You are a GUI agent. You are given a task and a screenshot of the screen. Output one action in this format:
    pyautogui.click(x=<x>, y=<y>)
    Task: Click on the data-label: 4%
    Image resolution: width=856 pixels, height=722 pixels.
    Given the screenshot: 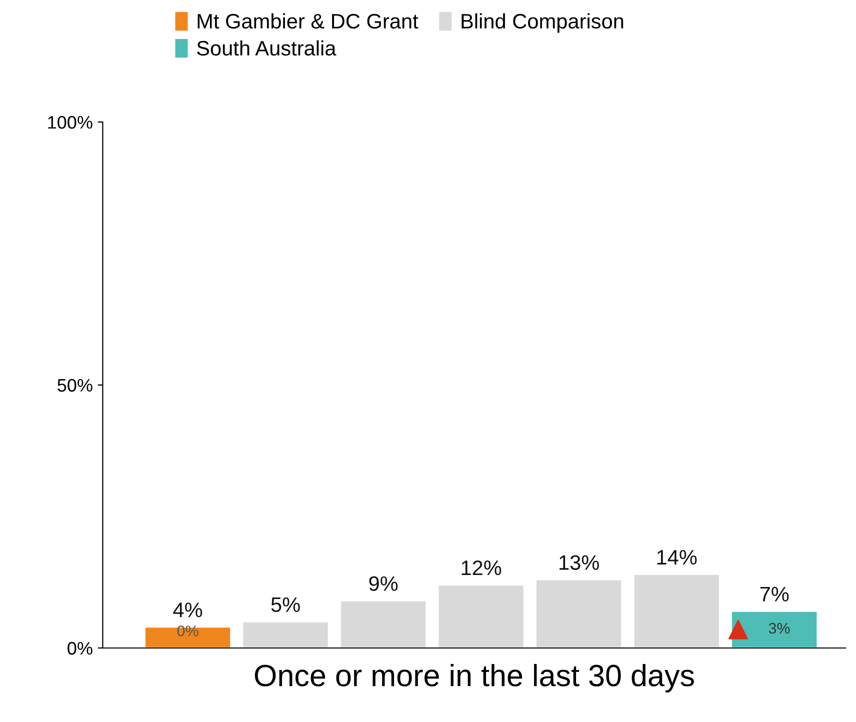 What is the action you would take?
    pyautogui.click(x=187, y=610)
    